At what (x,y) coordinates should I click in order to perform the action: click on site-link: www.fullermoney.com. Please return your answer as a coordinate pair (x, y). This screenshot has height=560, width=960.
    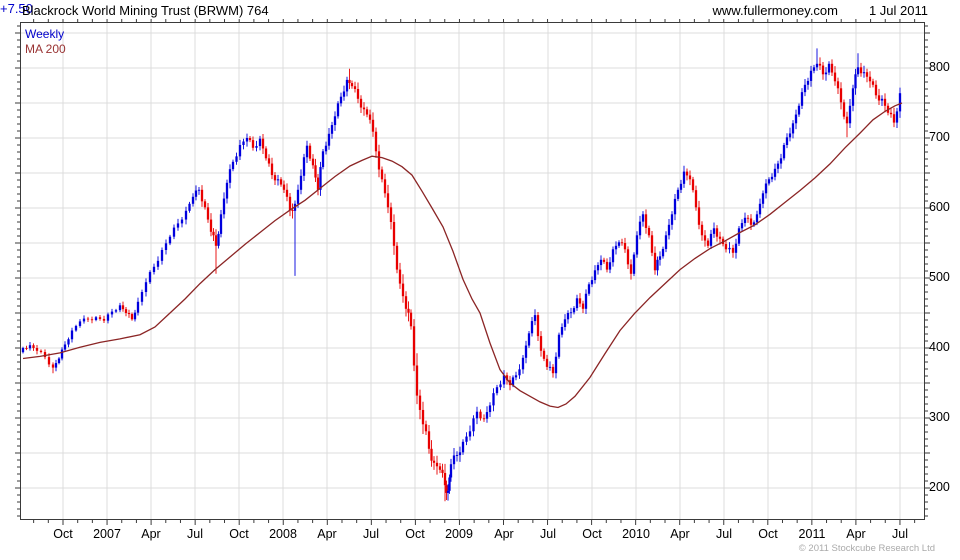
    Looking at the image, I should click on (775, 10).